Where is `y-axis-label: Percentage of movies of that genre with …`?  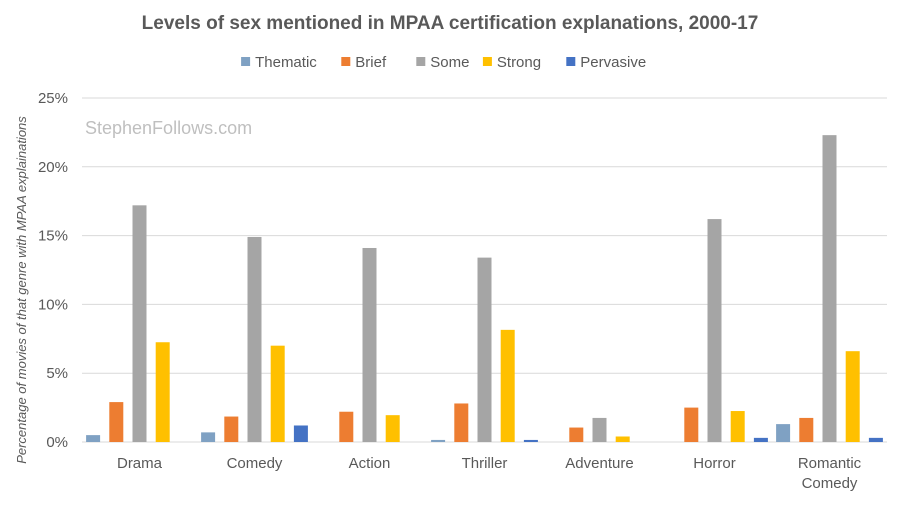 y-axis-label: Percentage of movies of that genre with … is located at coordinates (21, 290).